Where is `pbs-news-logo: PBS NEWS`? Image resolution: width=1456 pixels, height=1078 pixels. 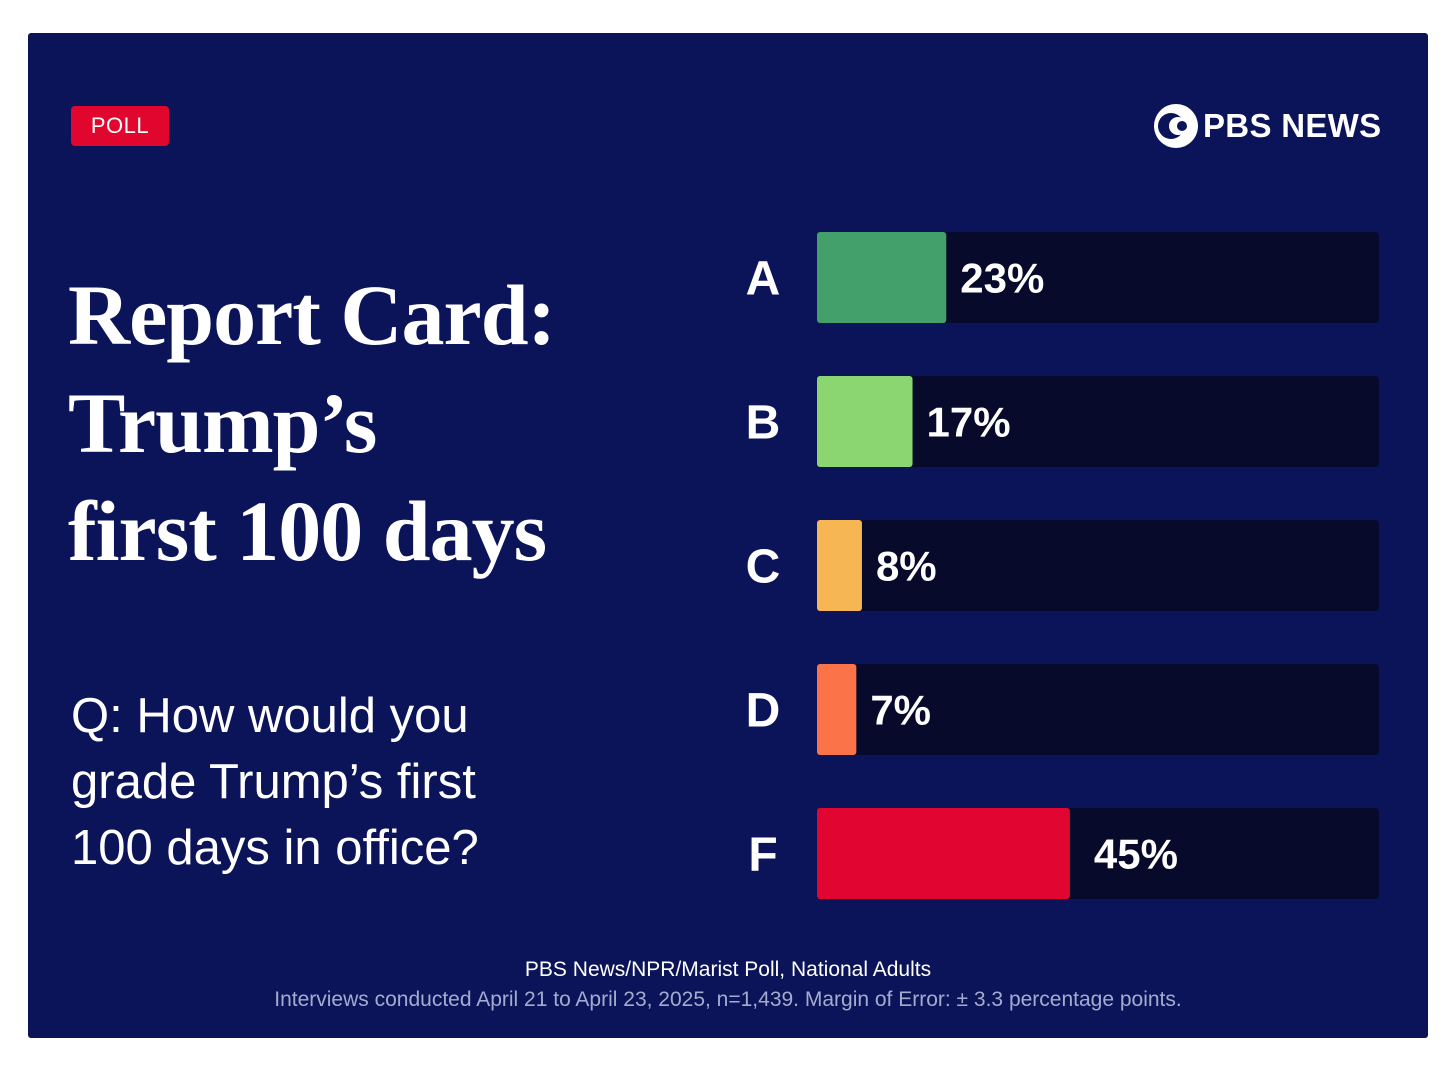
pbs-news-logo: PBS NEWS is located at coordinates (1267, 126).